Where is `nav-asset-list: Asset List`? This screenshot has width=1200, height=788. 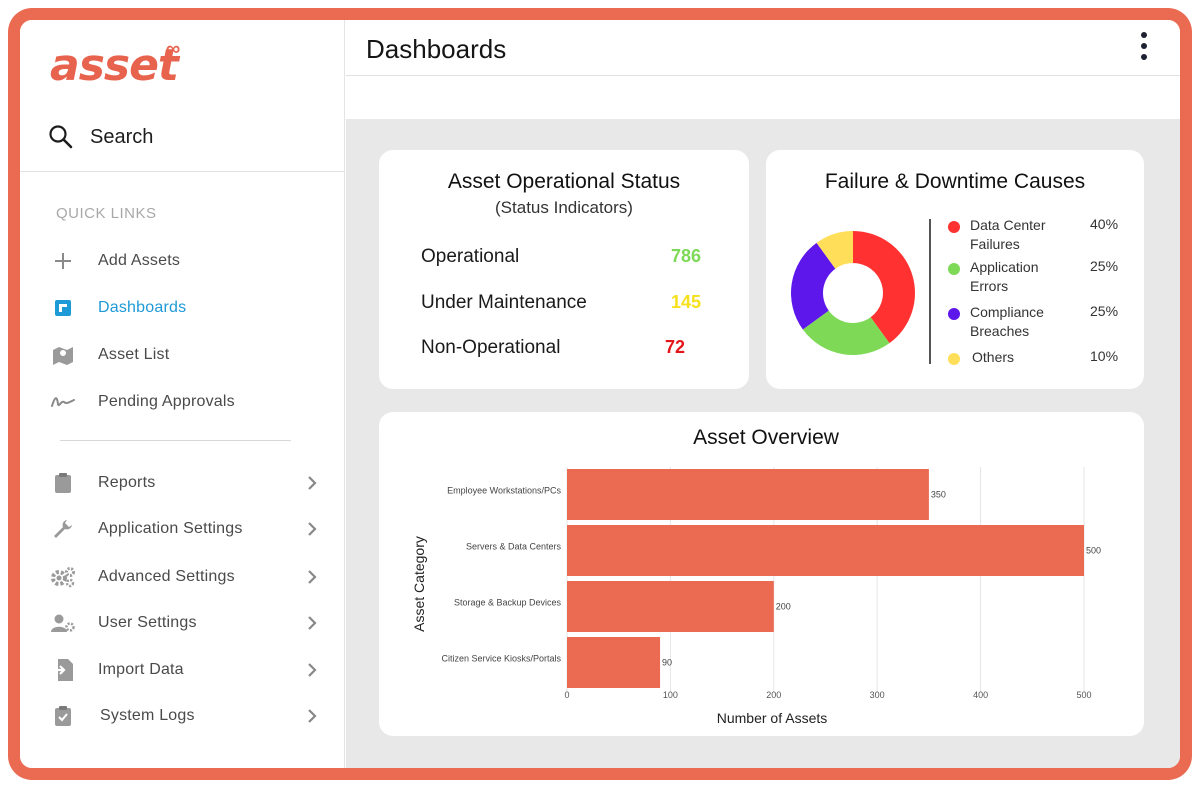 nav-asset-list: Asset List is located at coordinates (185, 355).